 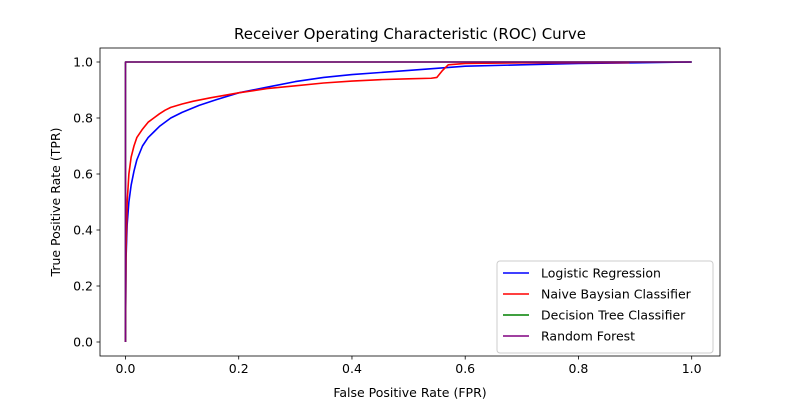 What do you see at coordinates (55, 203) in the screenshot?
I see `y-axis-label: True Positive Rate (TPR)` at bounding box center [55, 203].